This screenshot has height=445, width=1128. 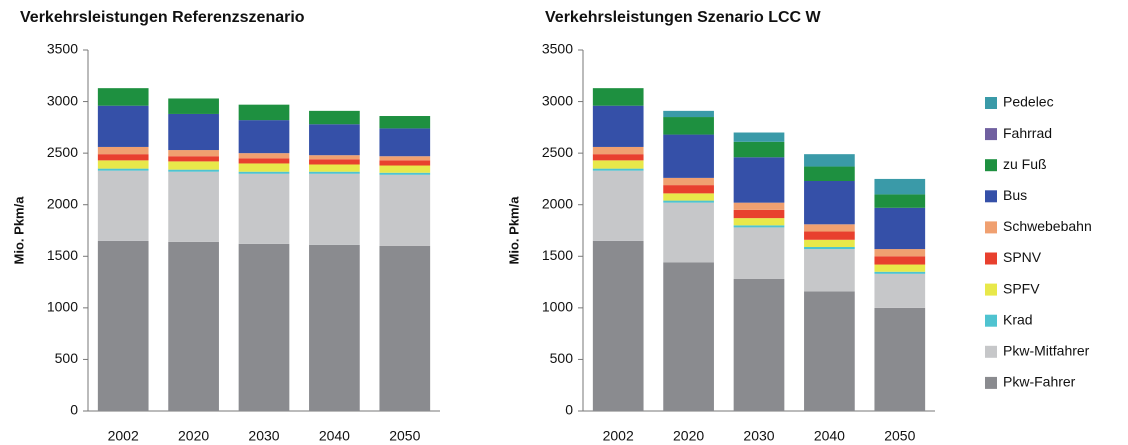 I want to click on legend-label: Pedelec, so click(x=1028, y=102).